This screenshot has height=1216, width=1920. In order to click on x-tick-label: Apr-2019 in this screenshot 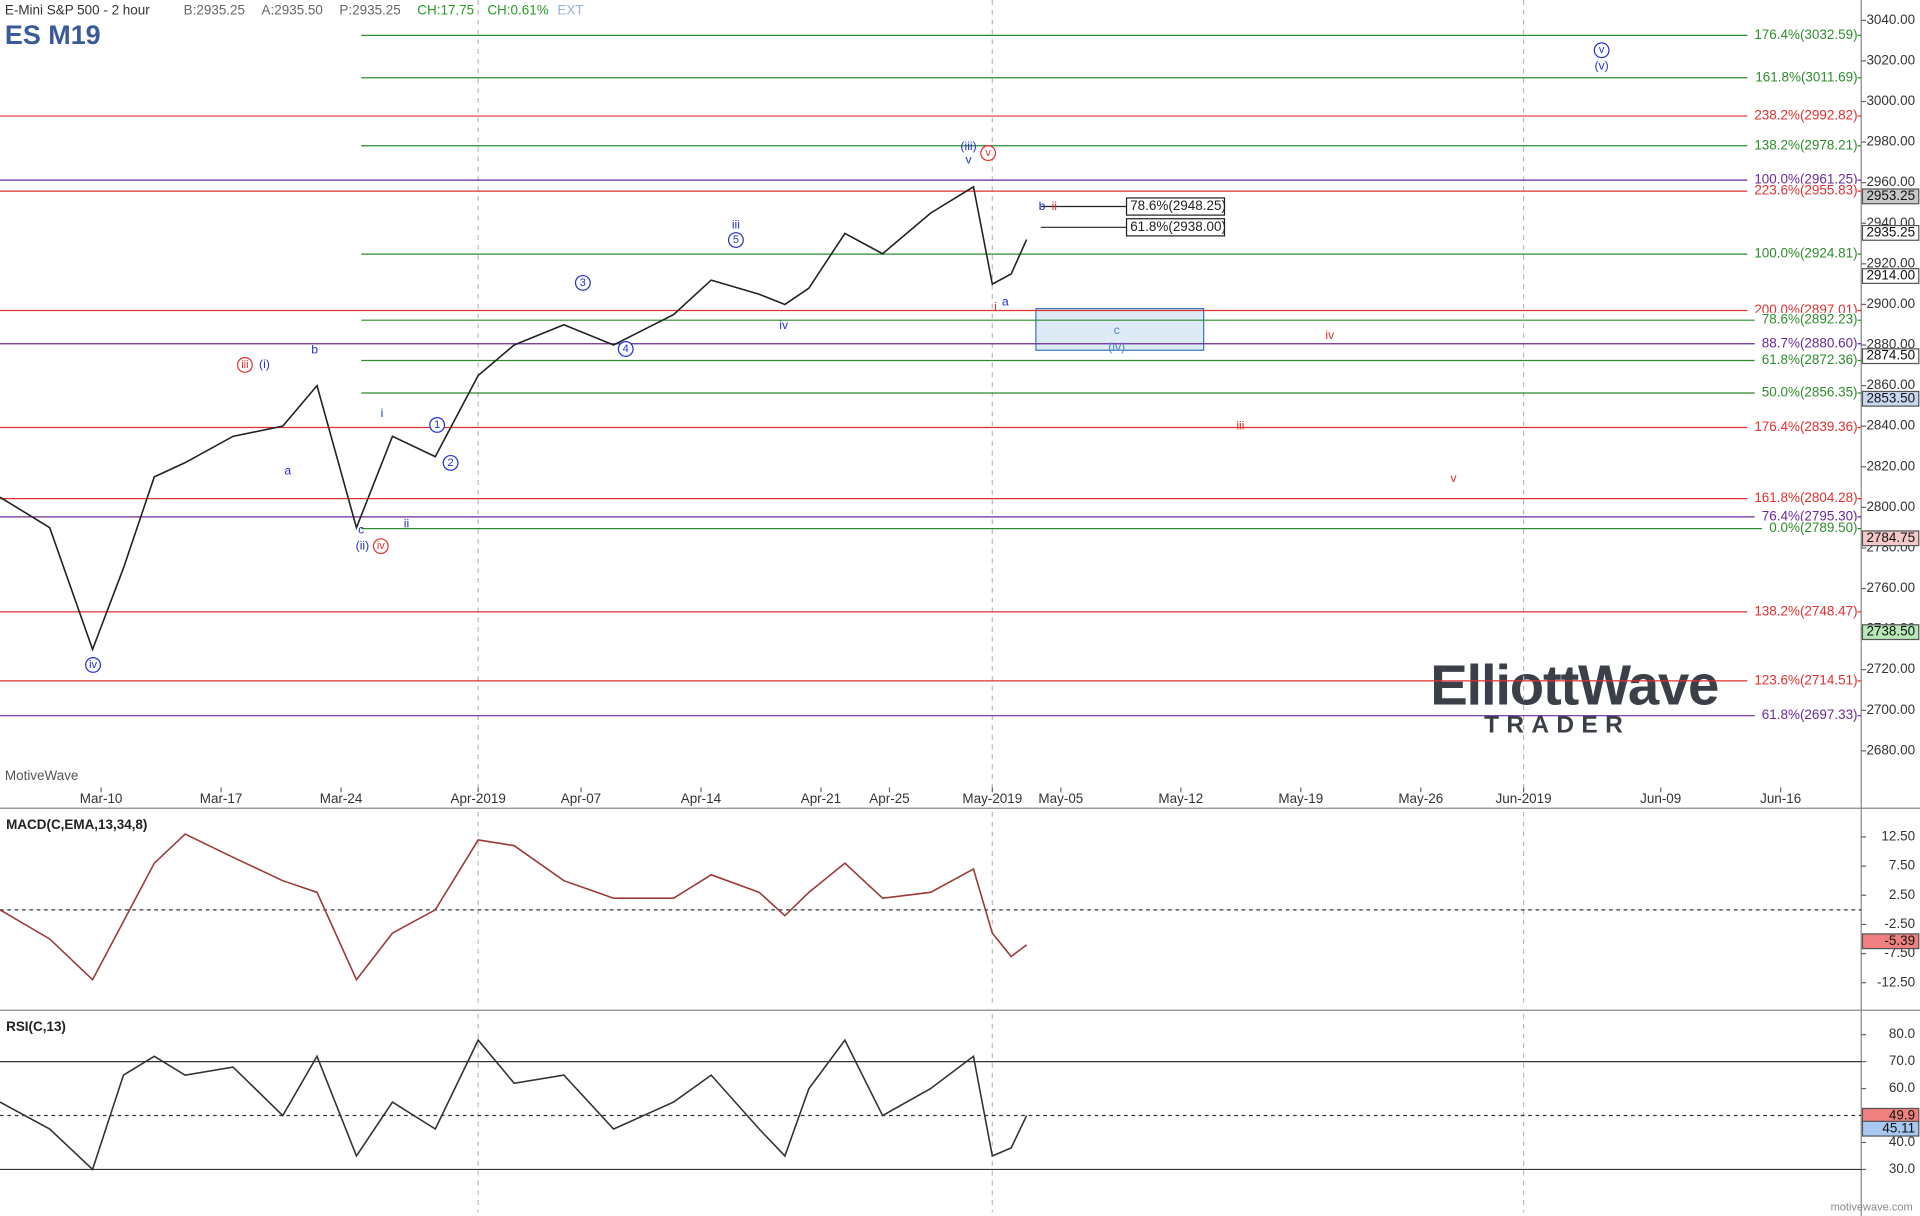, I will do `click(477, 798)`.